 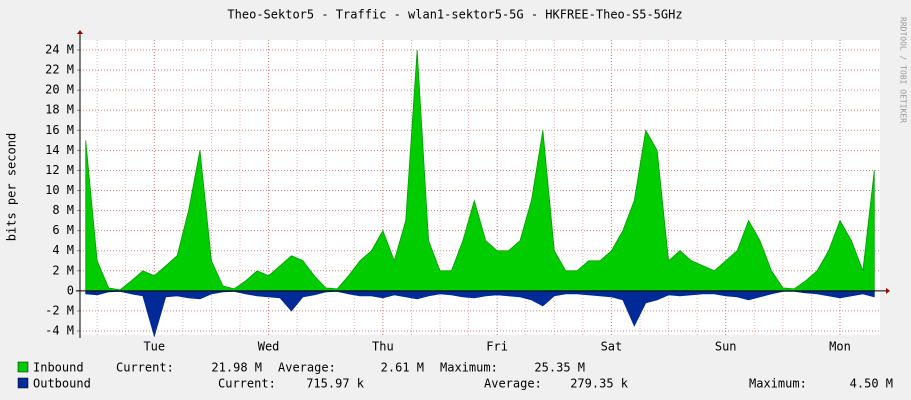 What do you see at coordinates (59, 170) in the screenshot?
I see `y-tick-label: 12 M` at bounding box center [59, 170].